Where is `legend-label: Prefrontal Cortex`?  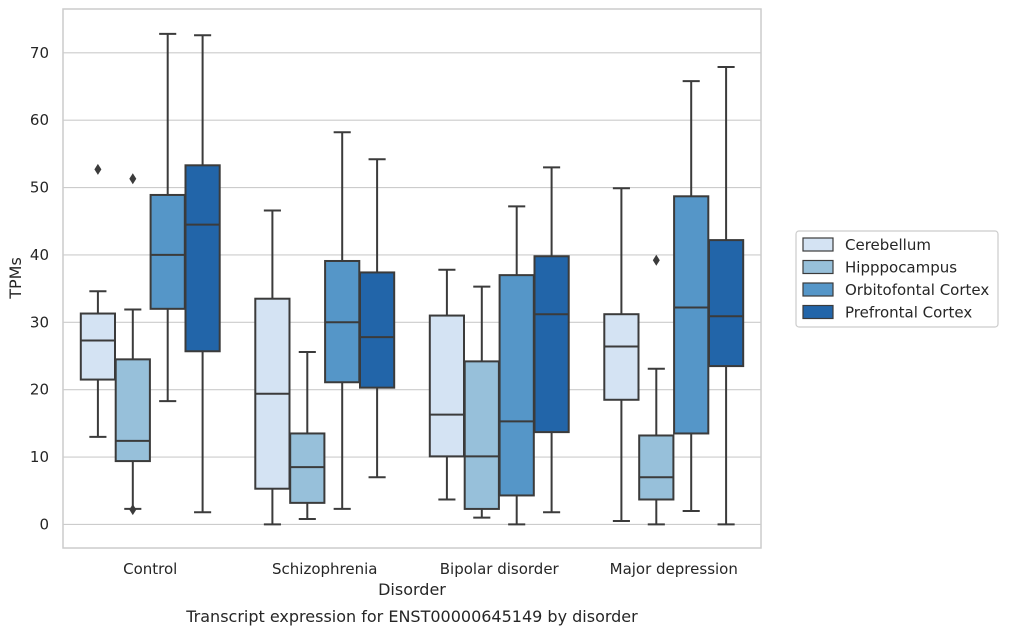 legend-label: Prefrontal Cortex is located at coordinates (908, 313).